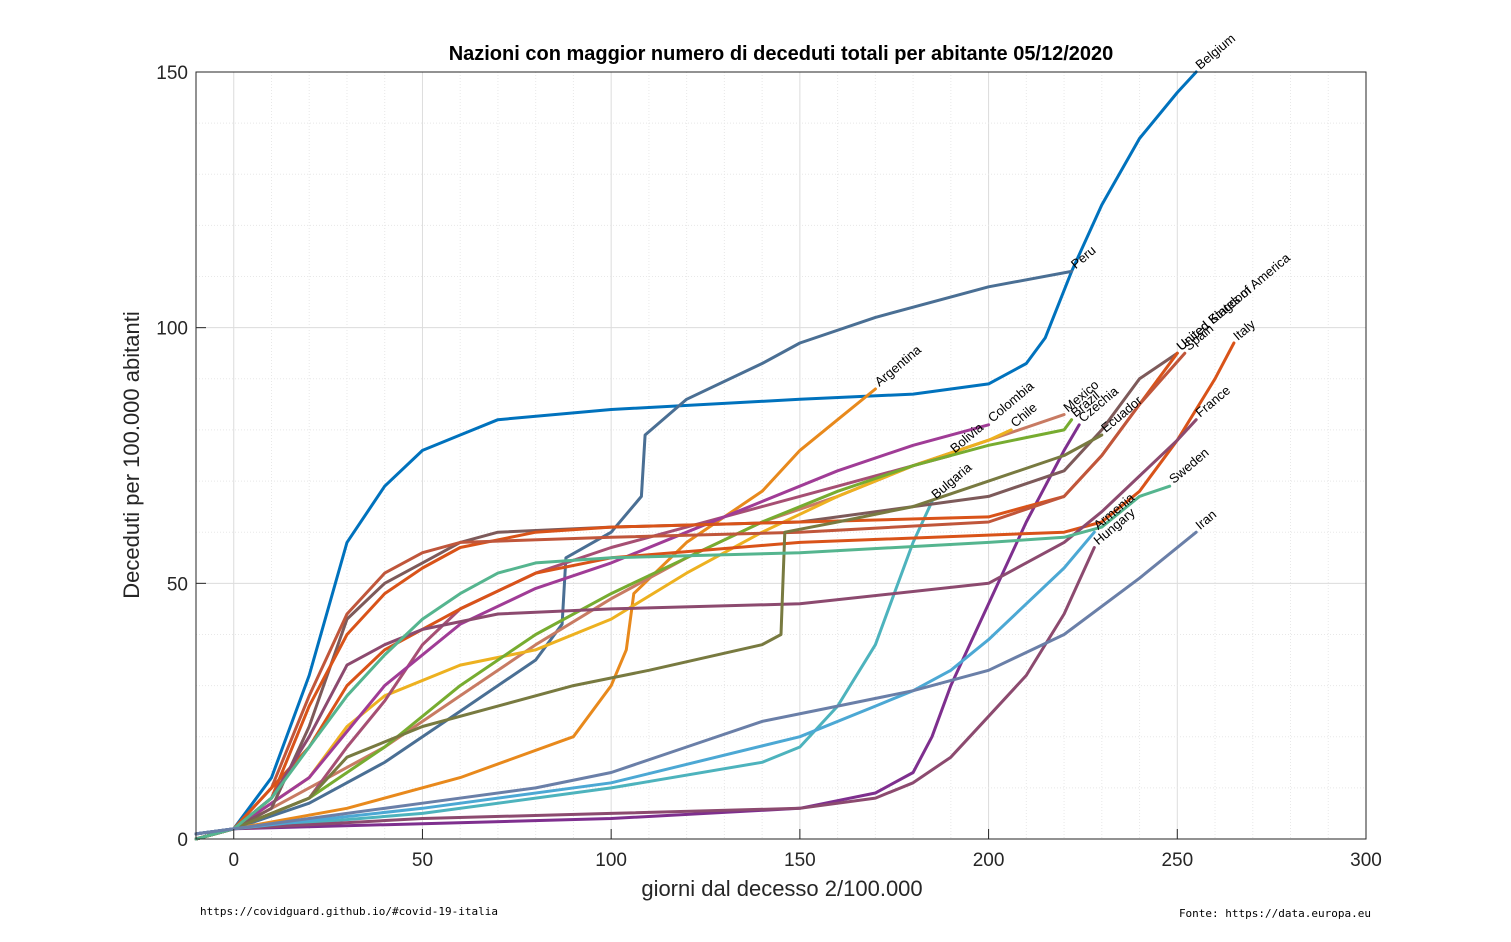 The image size is (1511, 942). Describe the element at coordinates (172, 73) in the screenshot. I see `y-tick-label: 150` at that location.